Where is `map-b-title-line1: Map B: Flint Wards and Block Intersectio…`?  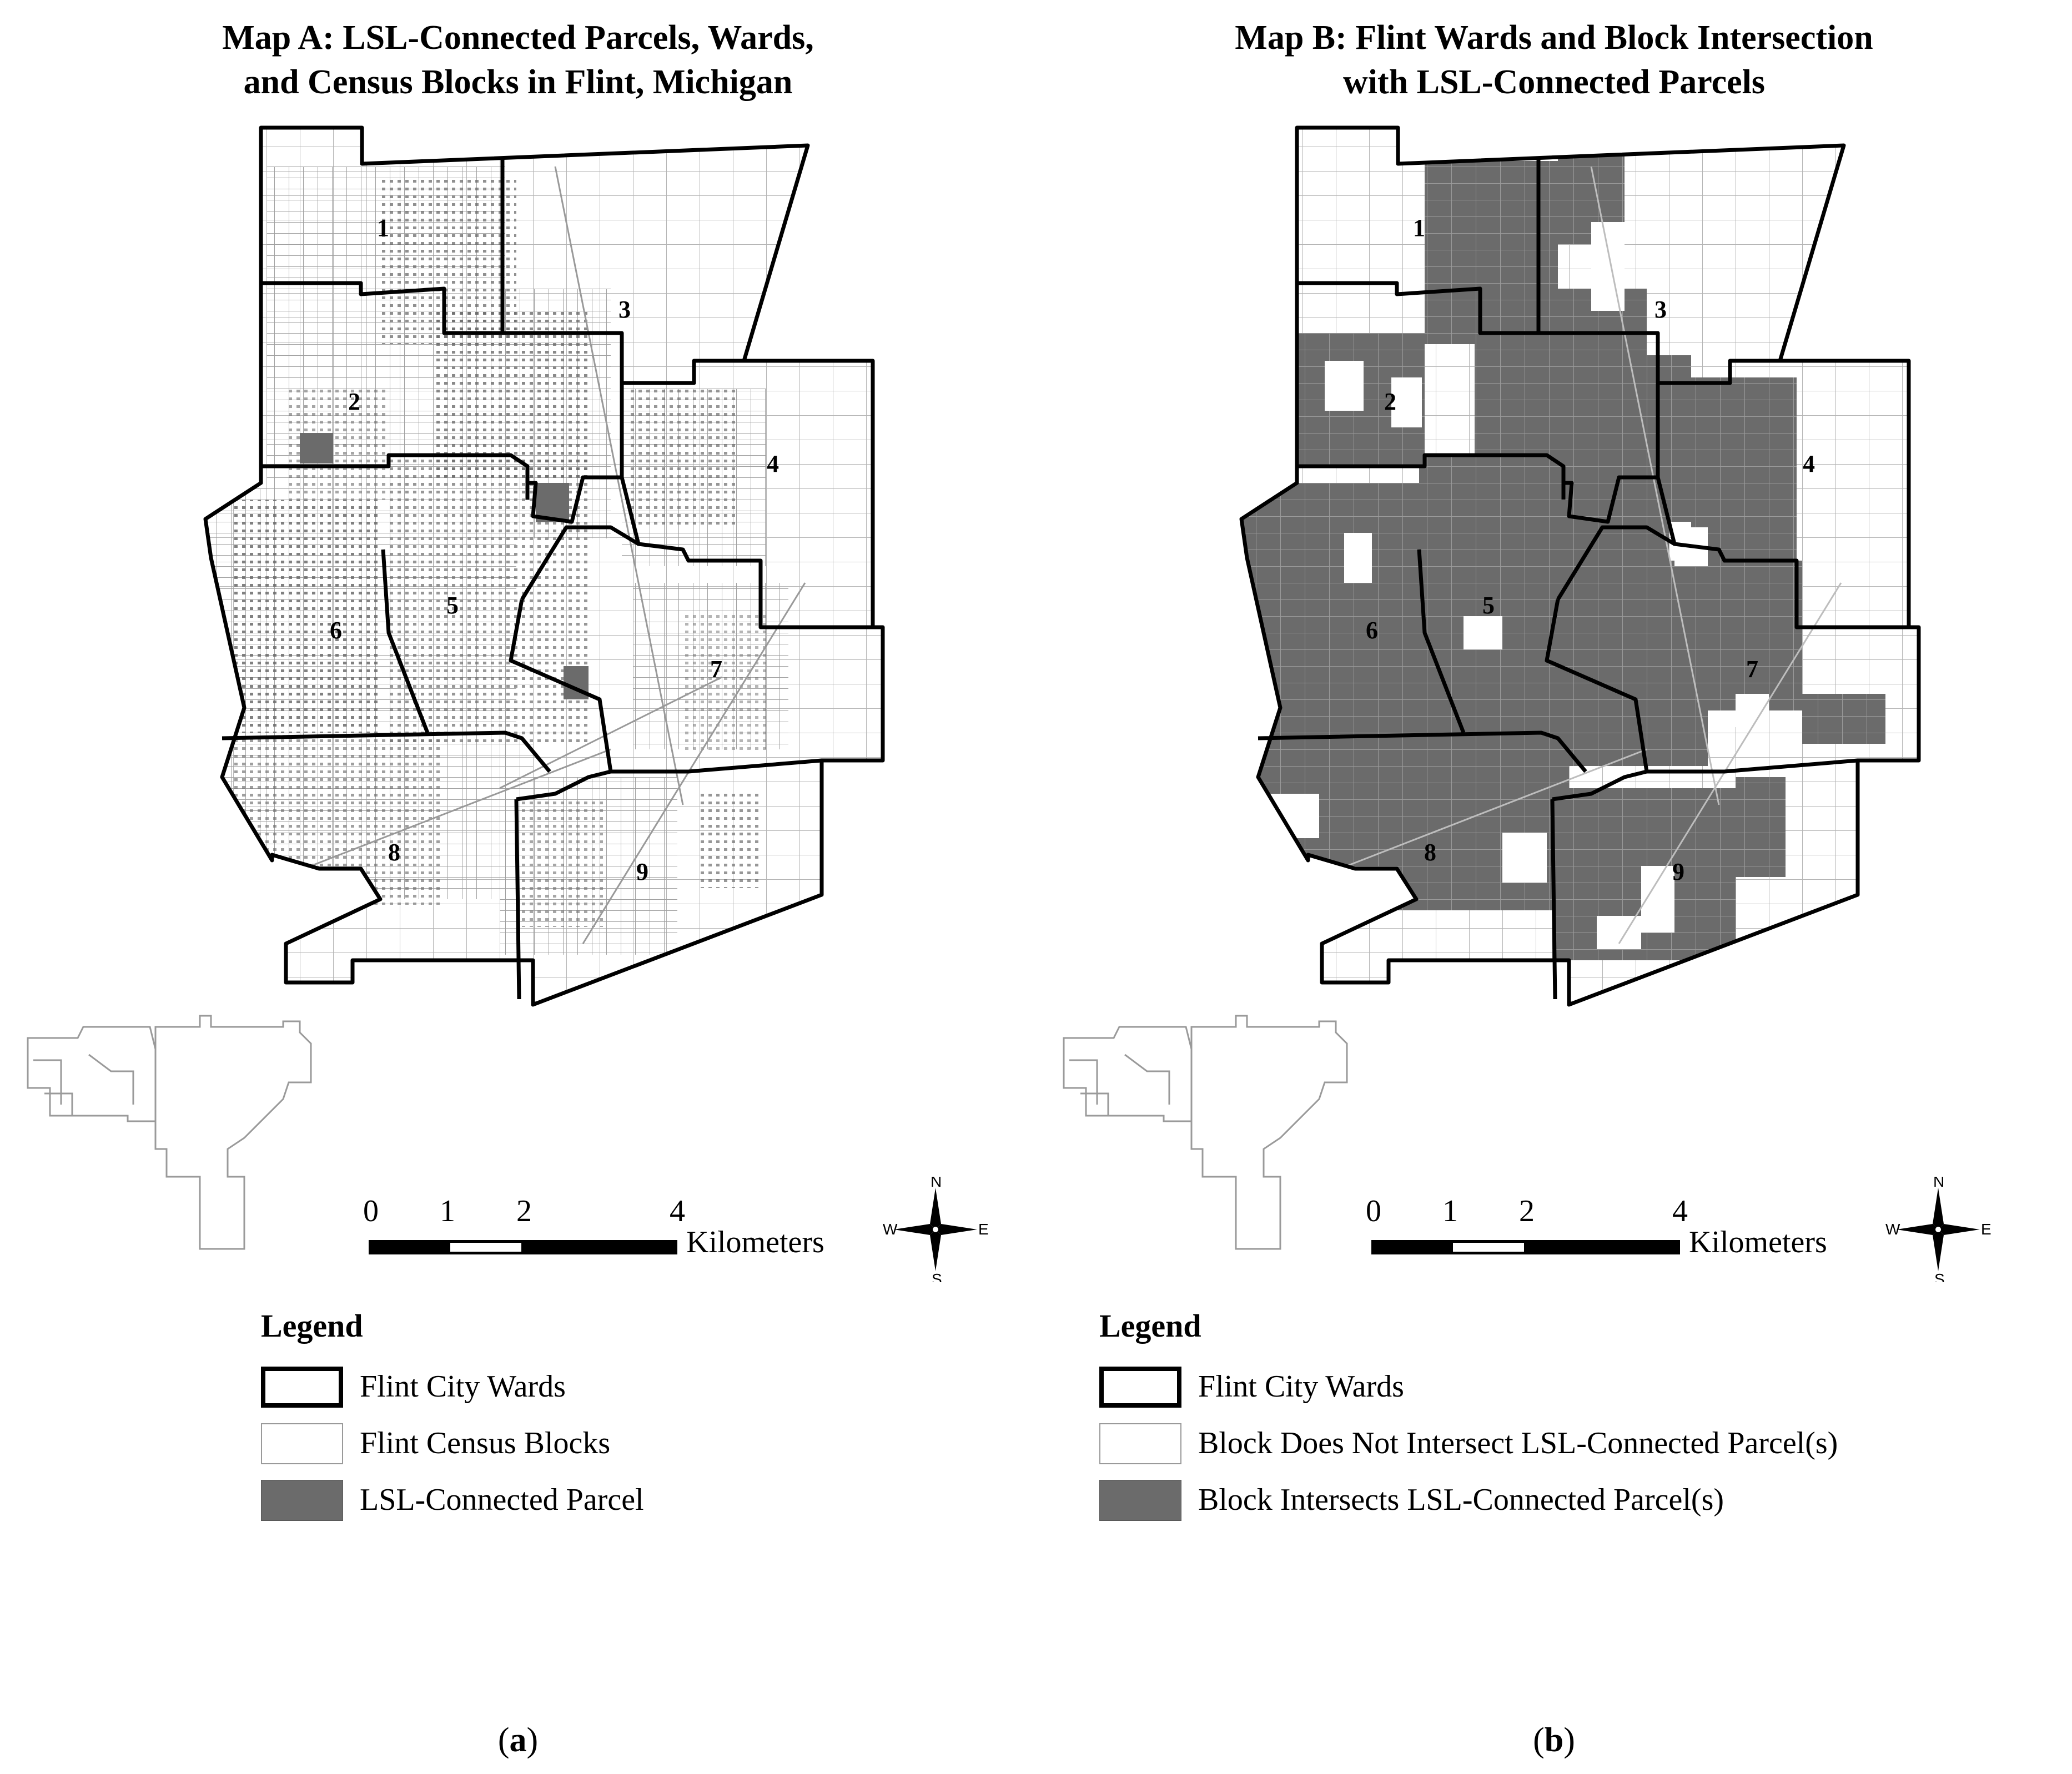 map-b-title-line1: Map B: Flint Wards and Block Intersectio… is located at coordinates (1554, 38).